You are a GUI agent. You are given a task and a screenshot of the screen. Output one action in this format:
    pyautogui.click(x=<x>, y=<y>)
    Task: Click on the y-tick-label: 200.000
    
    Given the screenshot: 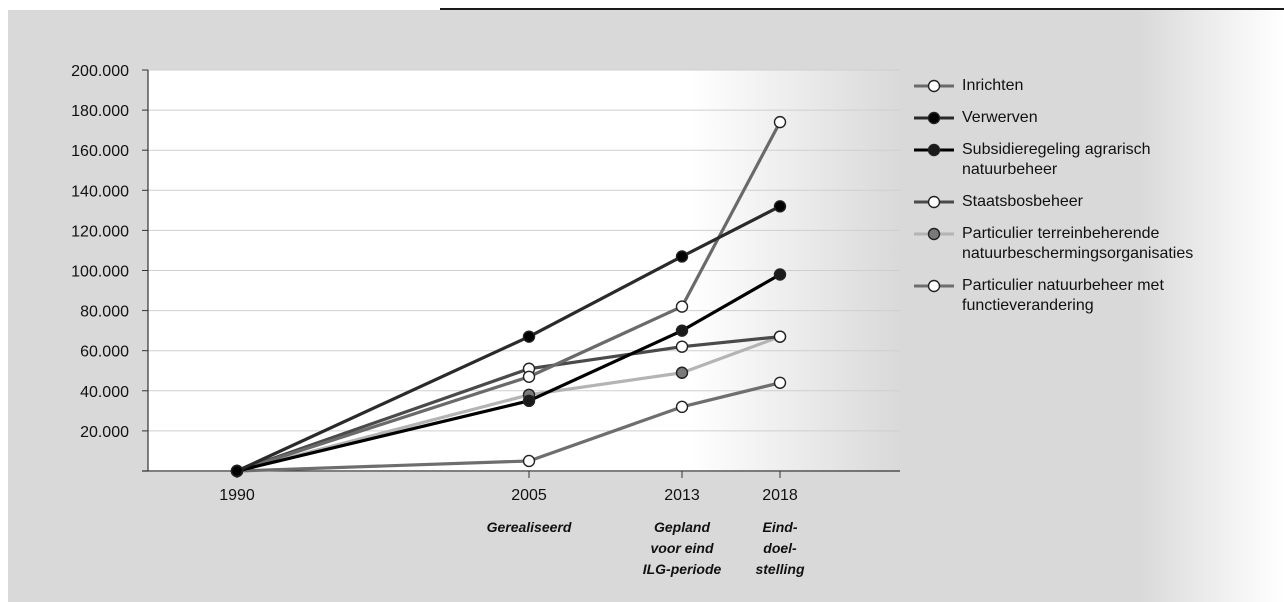 What is the action you would take?
    pyautogui.click(x=100, y=71)
    